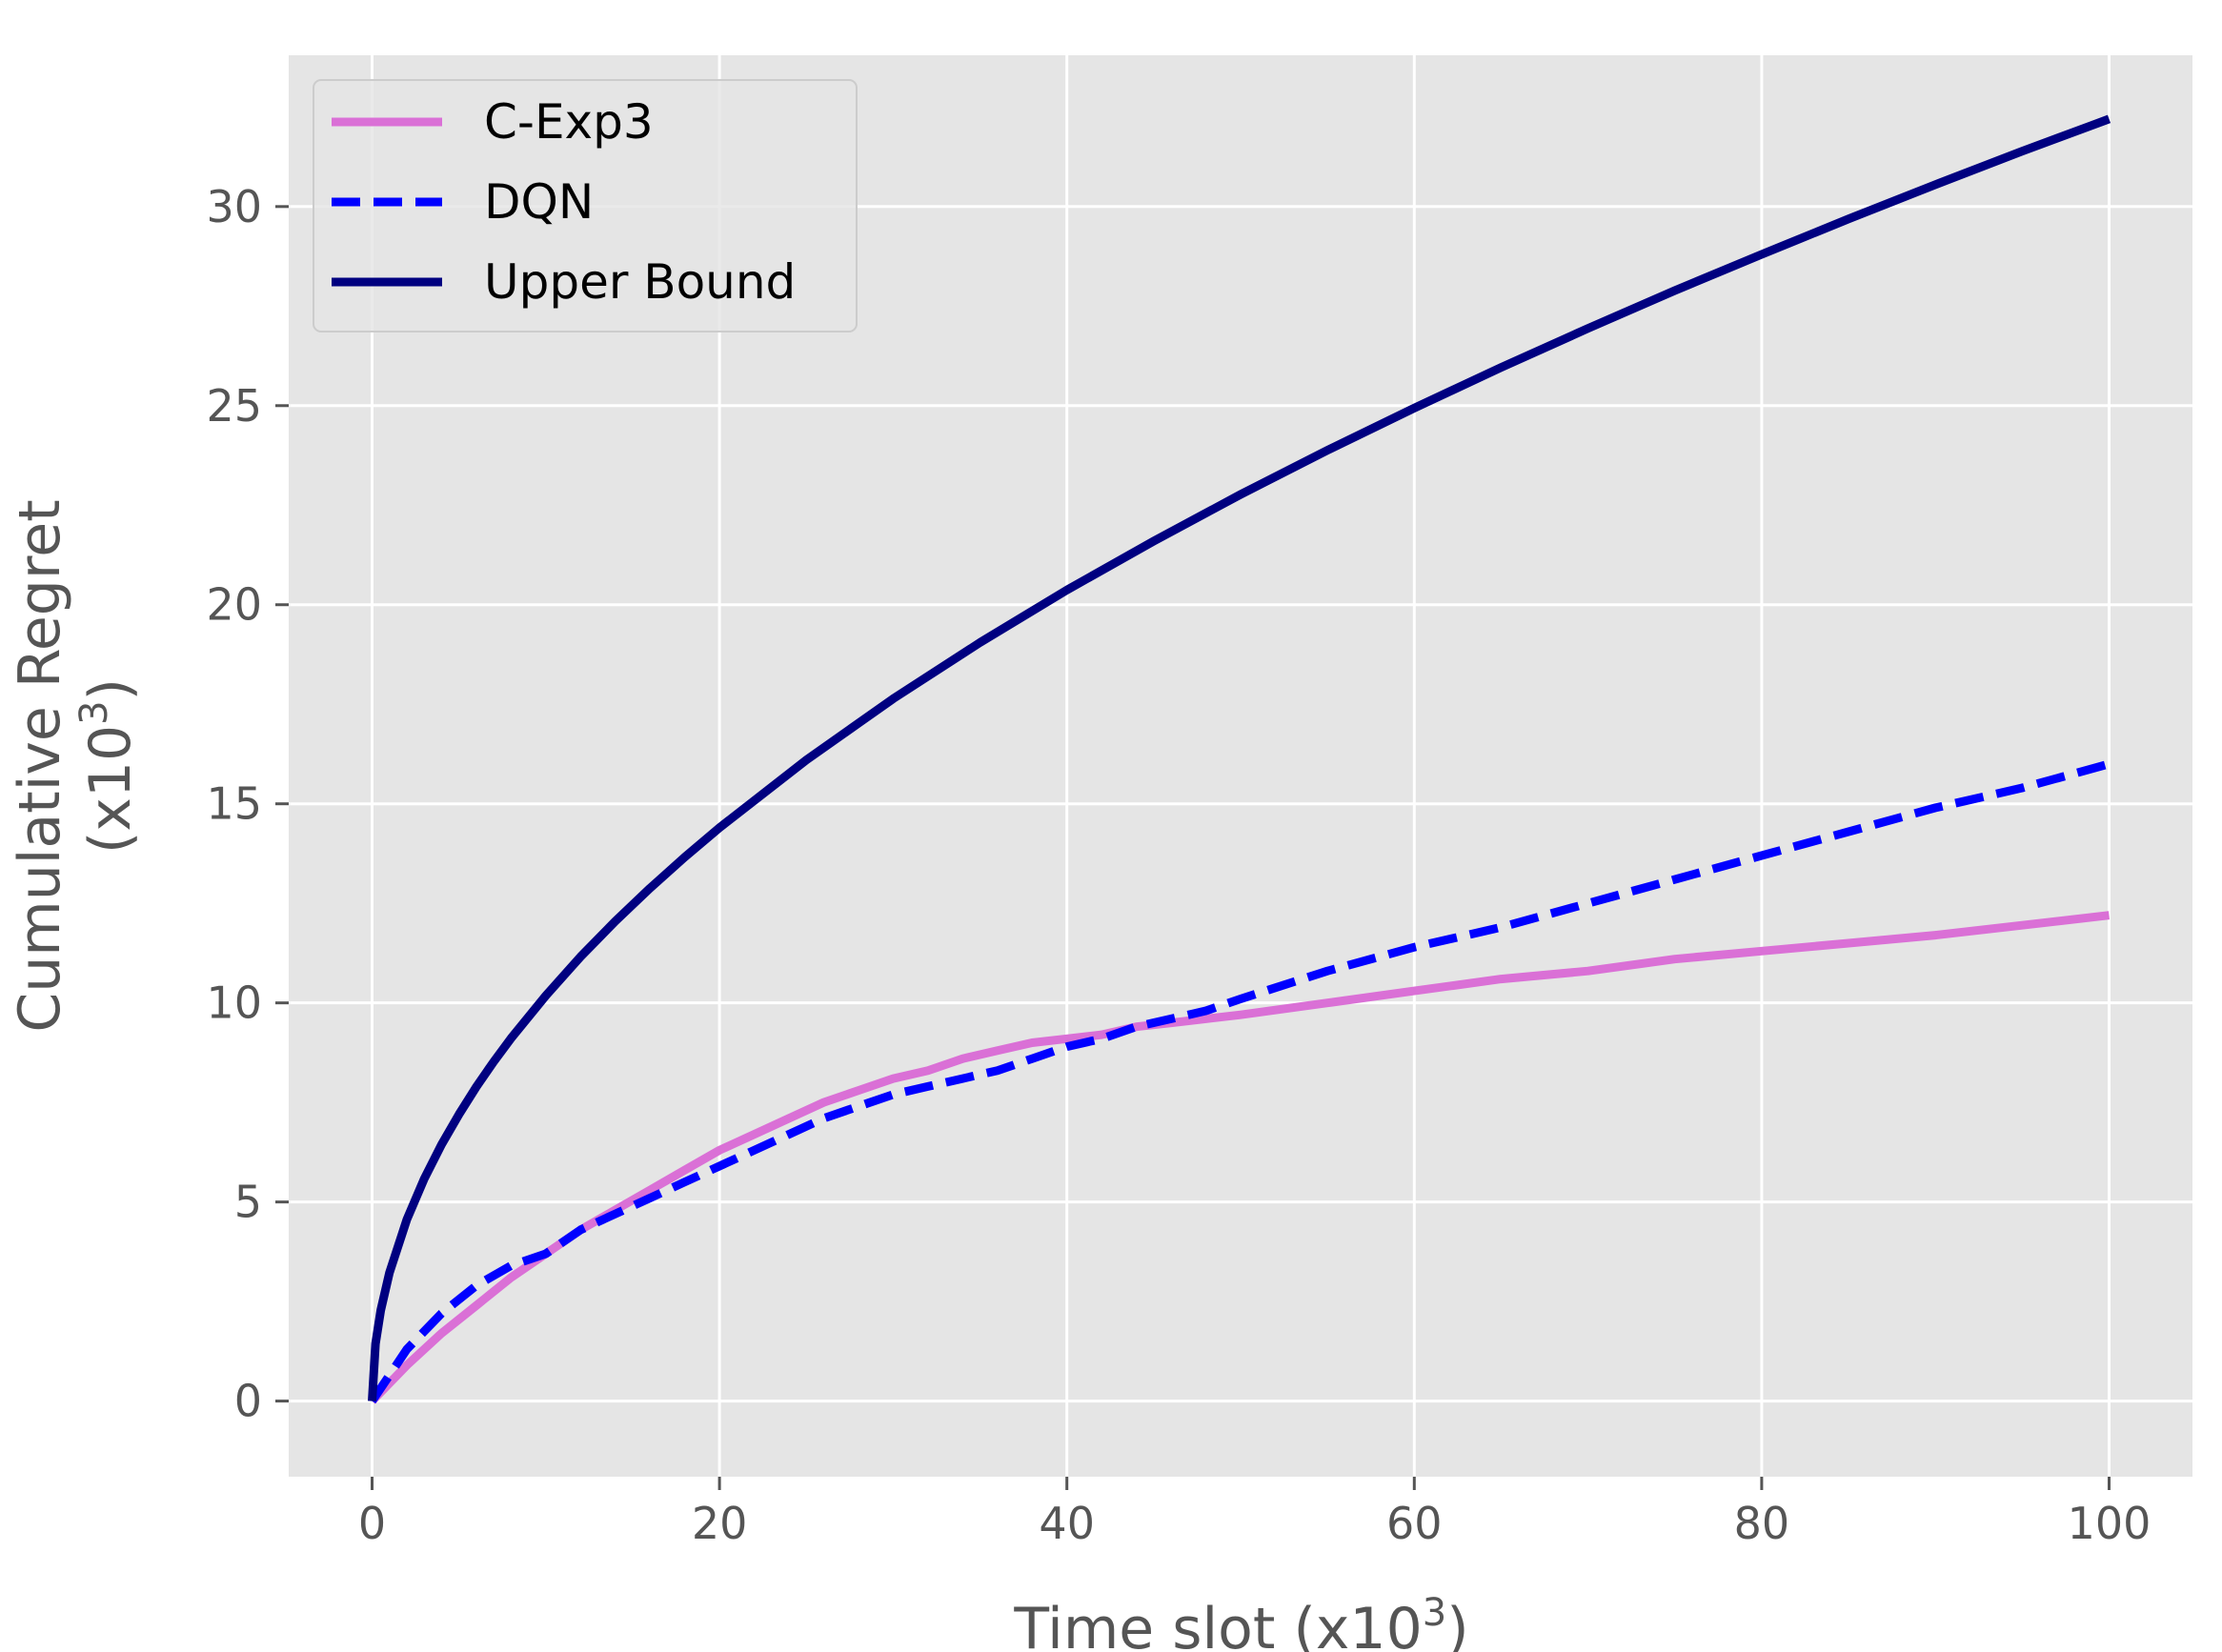  Describe the element at coordinates (248, 1401) in the screenshot. I see `y-tick-label: 0` at that location.